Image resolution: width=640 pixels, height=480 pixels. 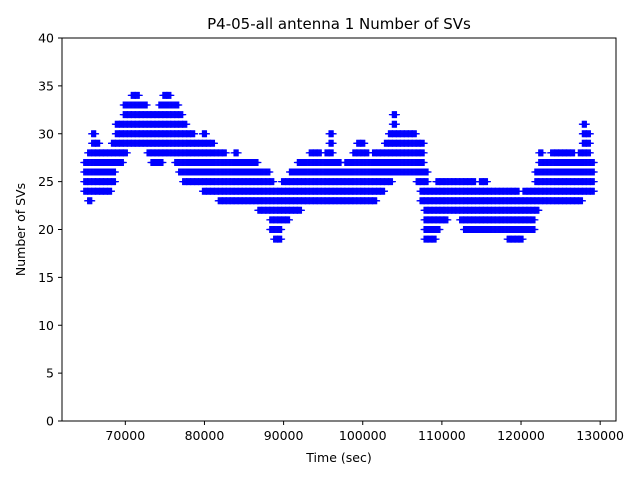 I want to click on x-tick-label: 130000, so click(x=600, y=435).